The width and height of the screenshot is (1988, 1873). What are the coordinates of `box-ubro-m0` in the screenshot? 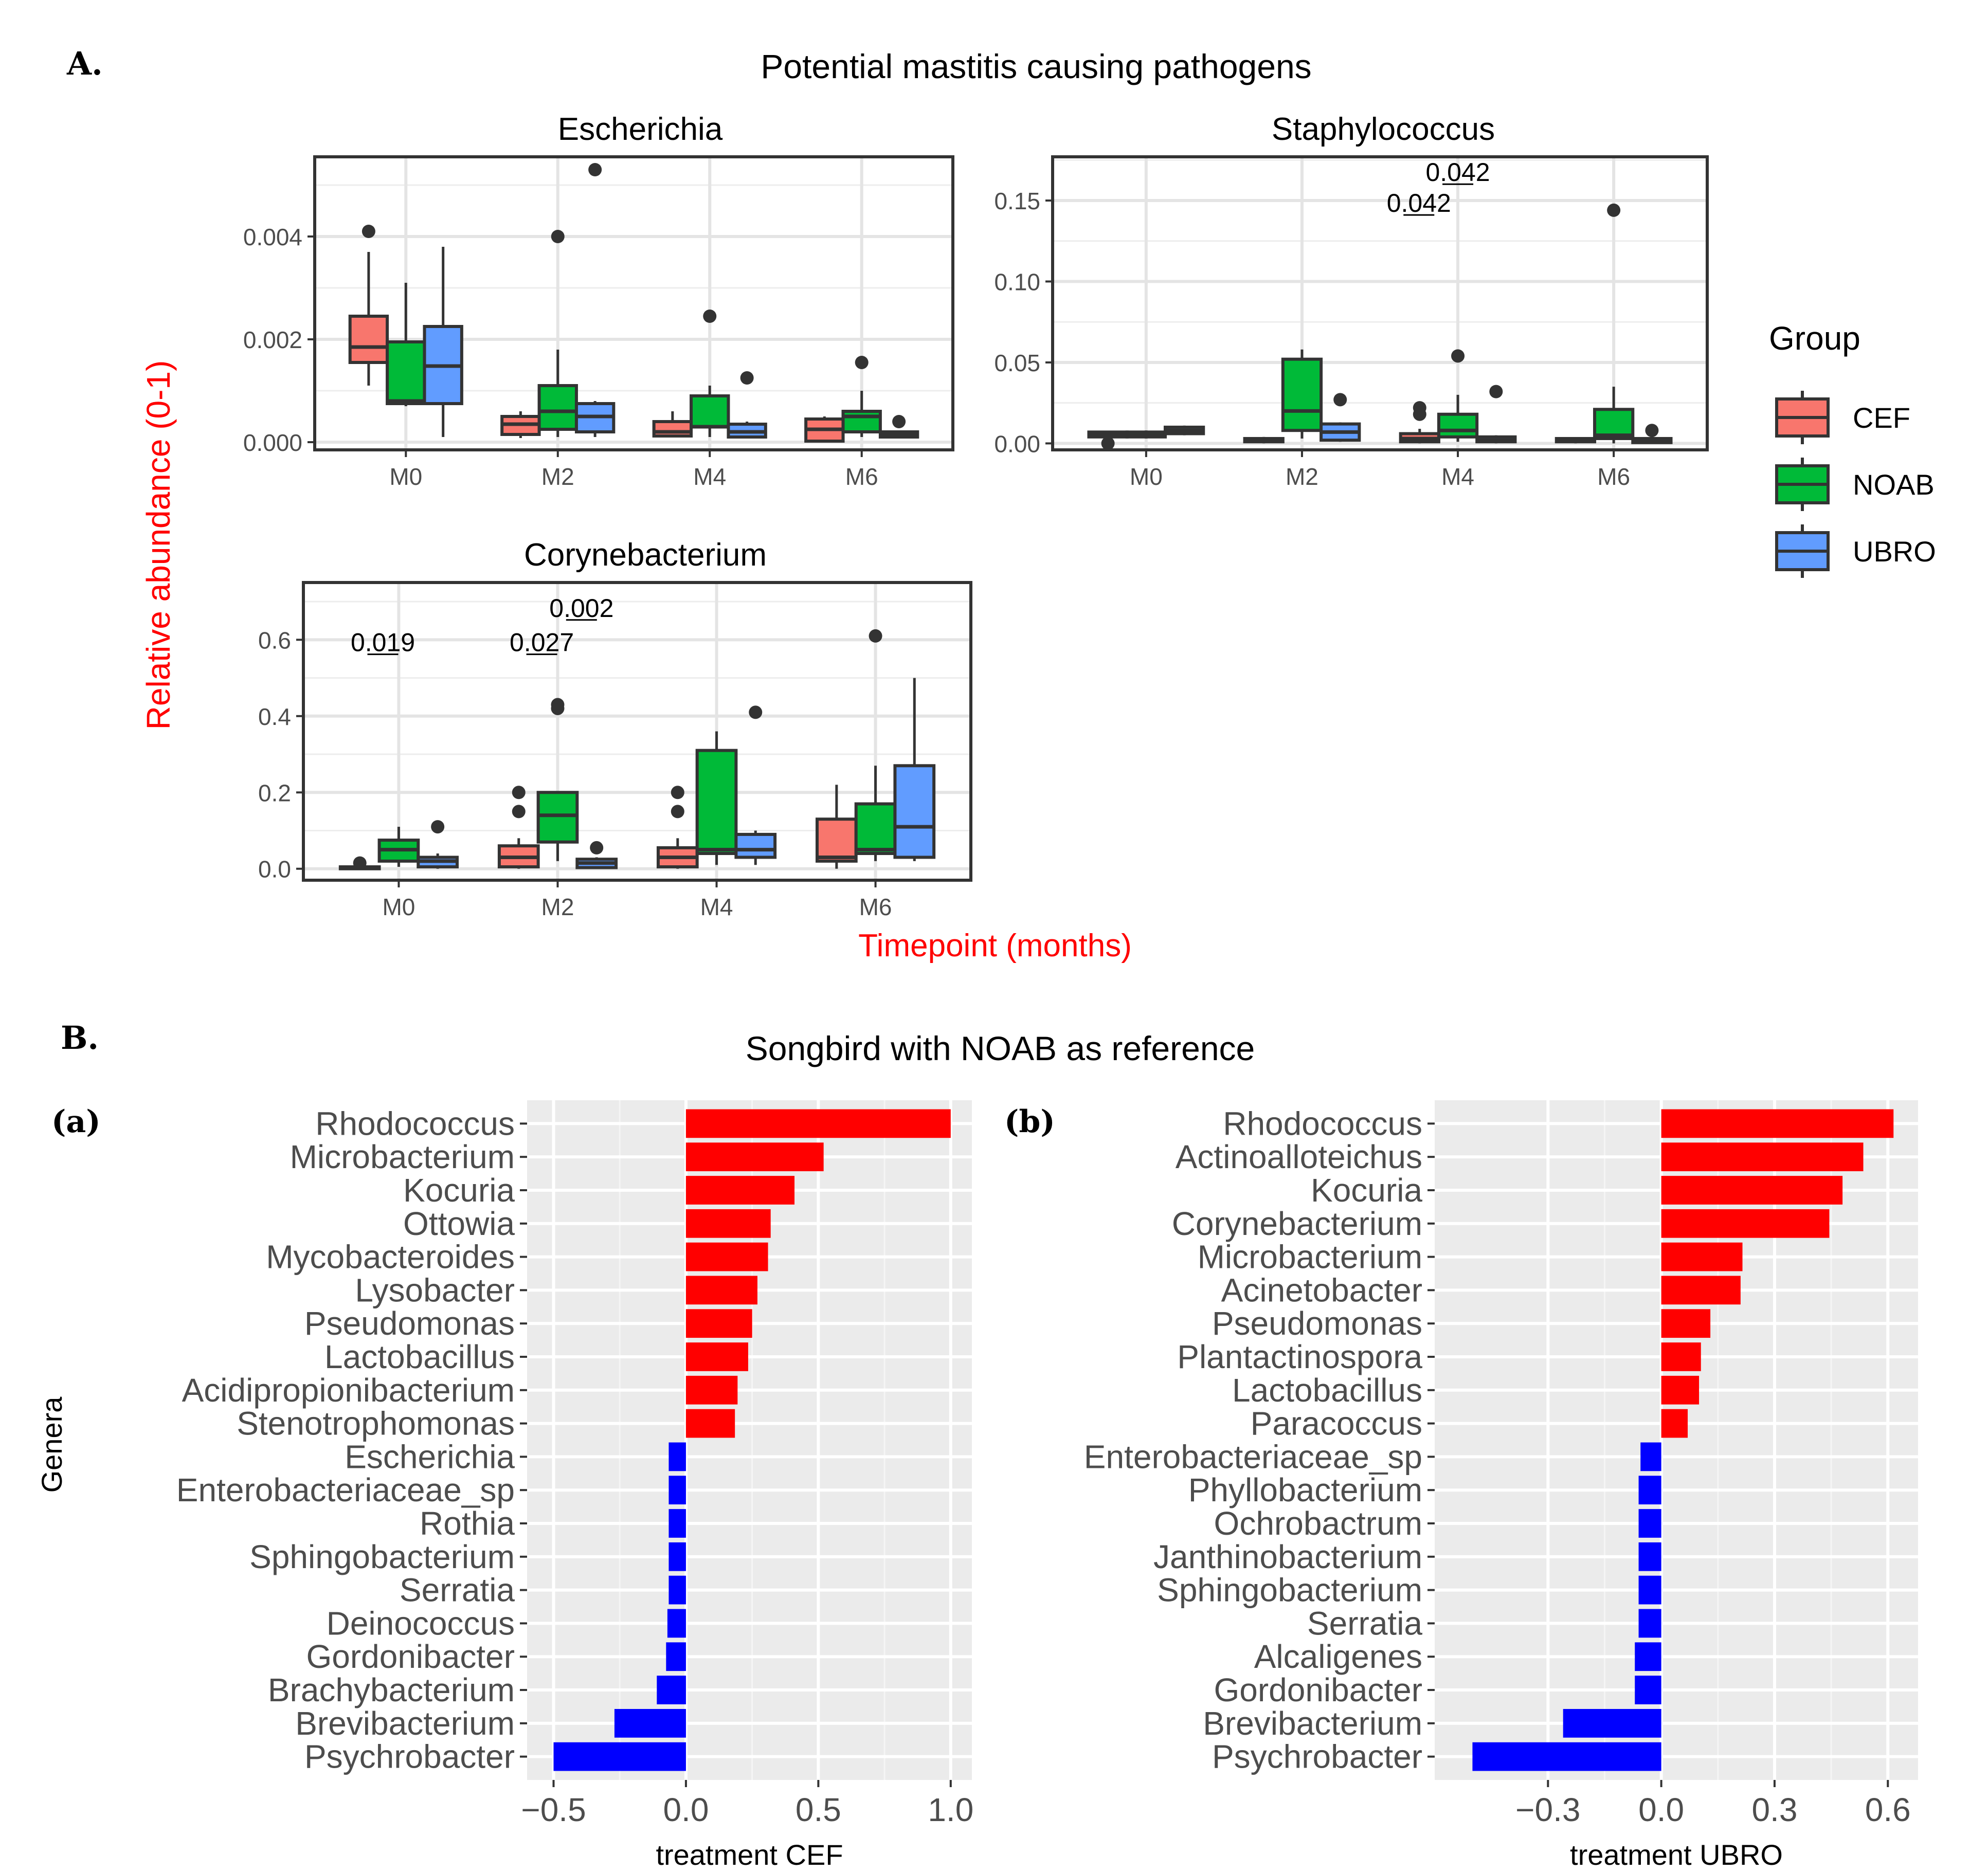 It's located at (1184, 430).